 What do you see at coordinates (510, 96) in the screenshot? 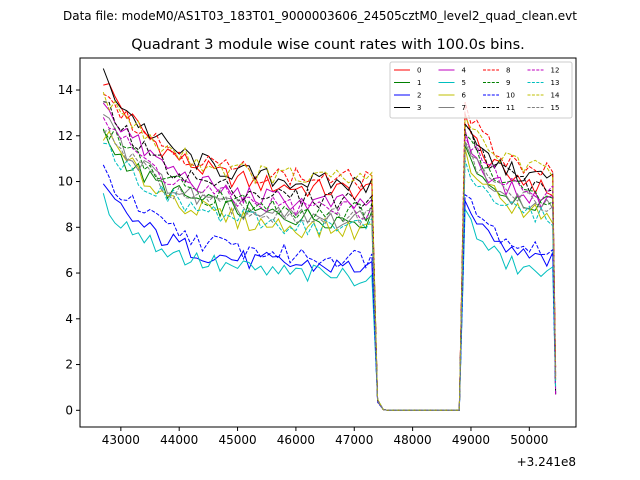
I see `legend-label-10: 10` at bounding box center [510, 96].